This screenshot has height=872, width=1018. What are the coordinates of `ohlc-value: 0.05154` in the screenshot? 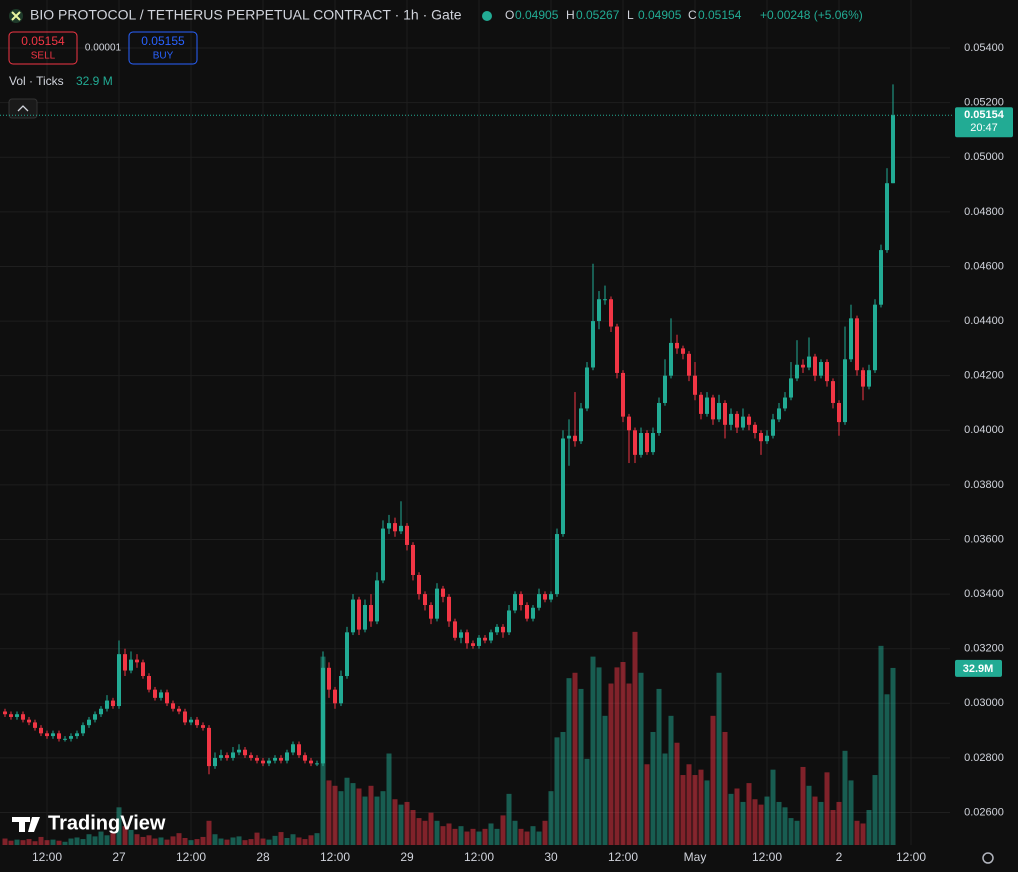 It's located at (720, 15).